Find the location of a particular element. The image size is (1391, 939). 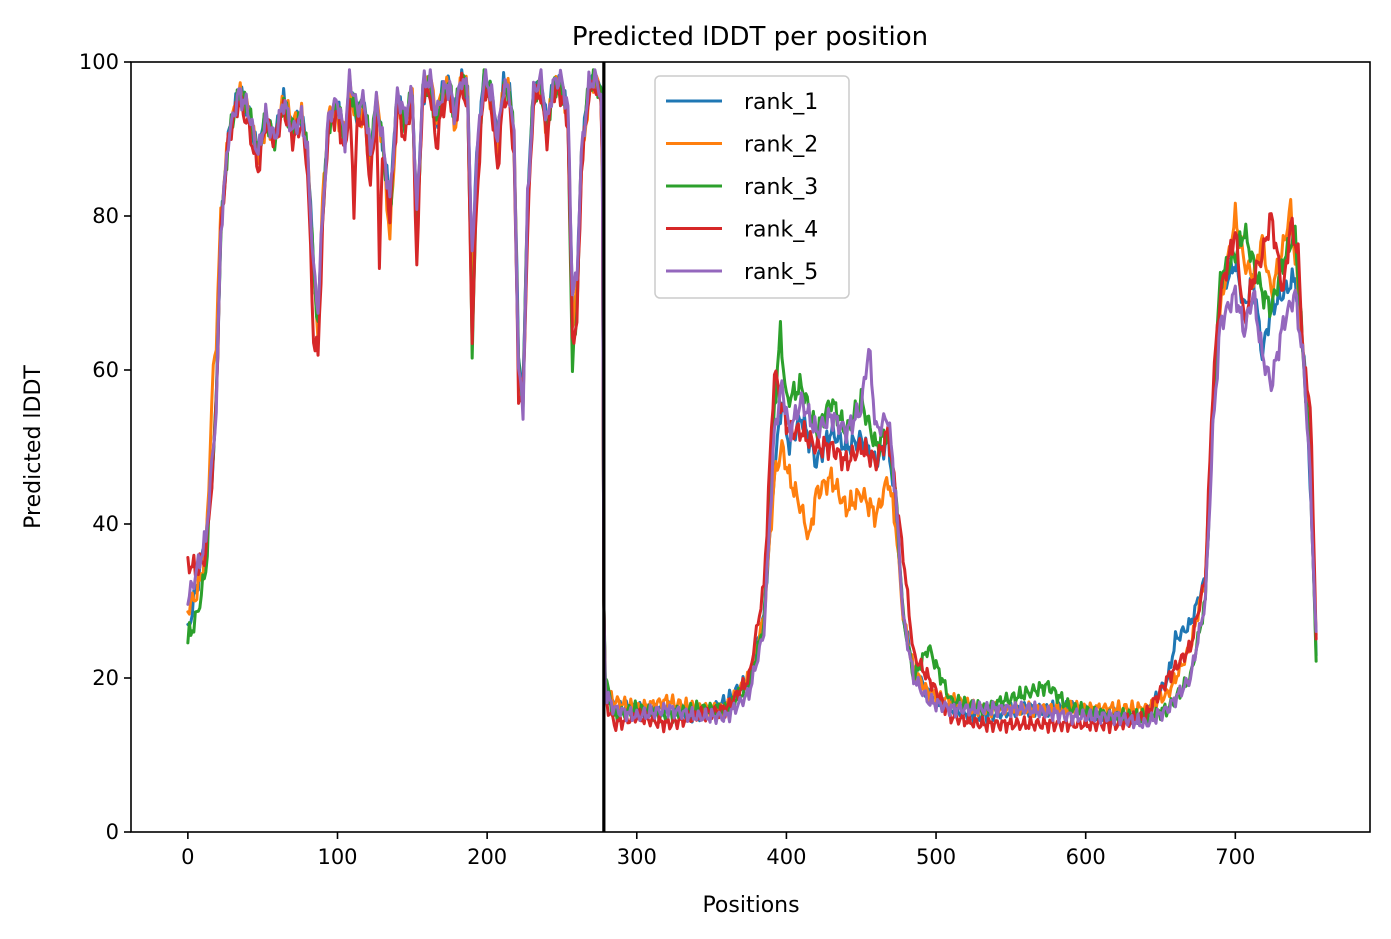

y-tick-label: 100 is located at coordinates (99, 62).